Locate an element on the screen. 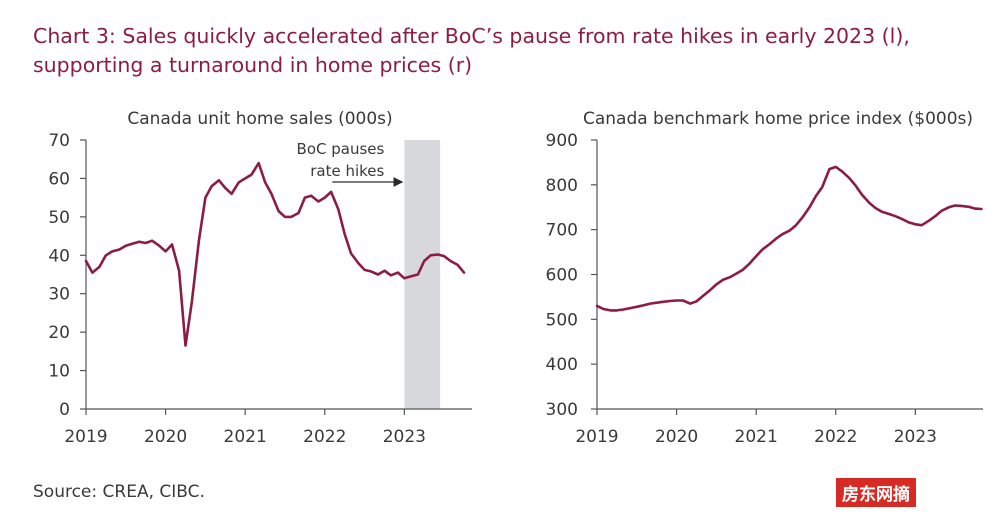 This screenshot has height=522, width=1004. price-series-line is located at coordinates (789, 238).